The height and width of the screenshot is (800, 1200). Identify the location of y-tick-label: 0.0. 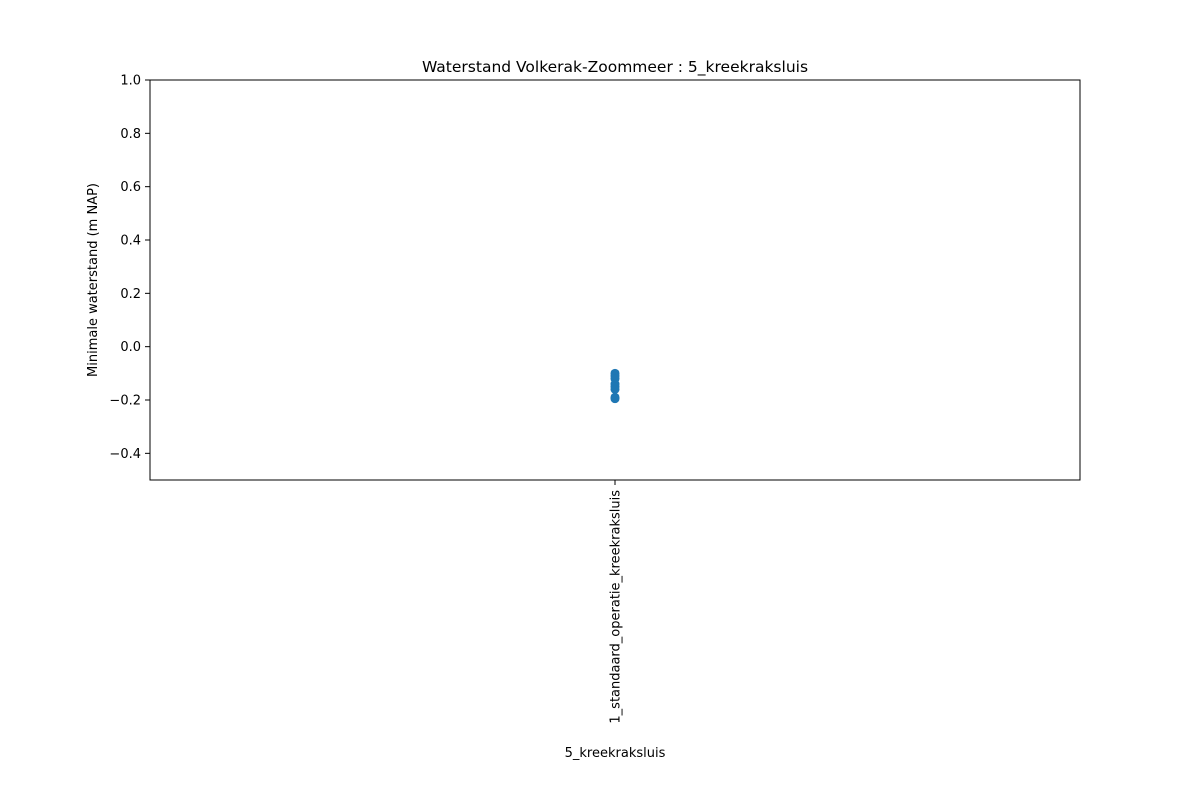
(130, 347).